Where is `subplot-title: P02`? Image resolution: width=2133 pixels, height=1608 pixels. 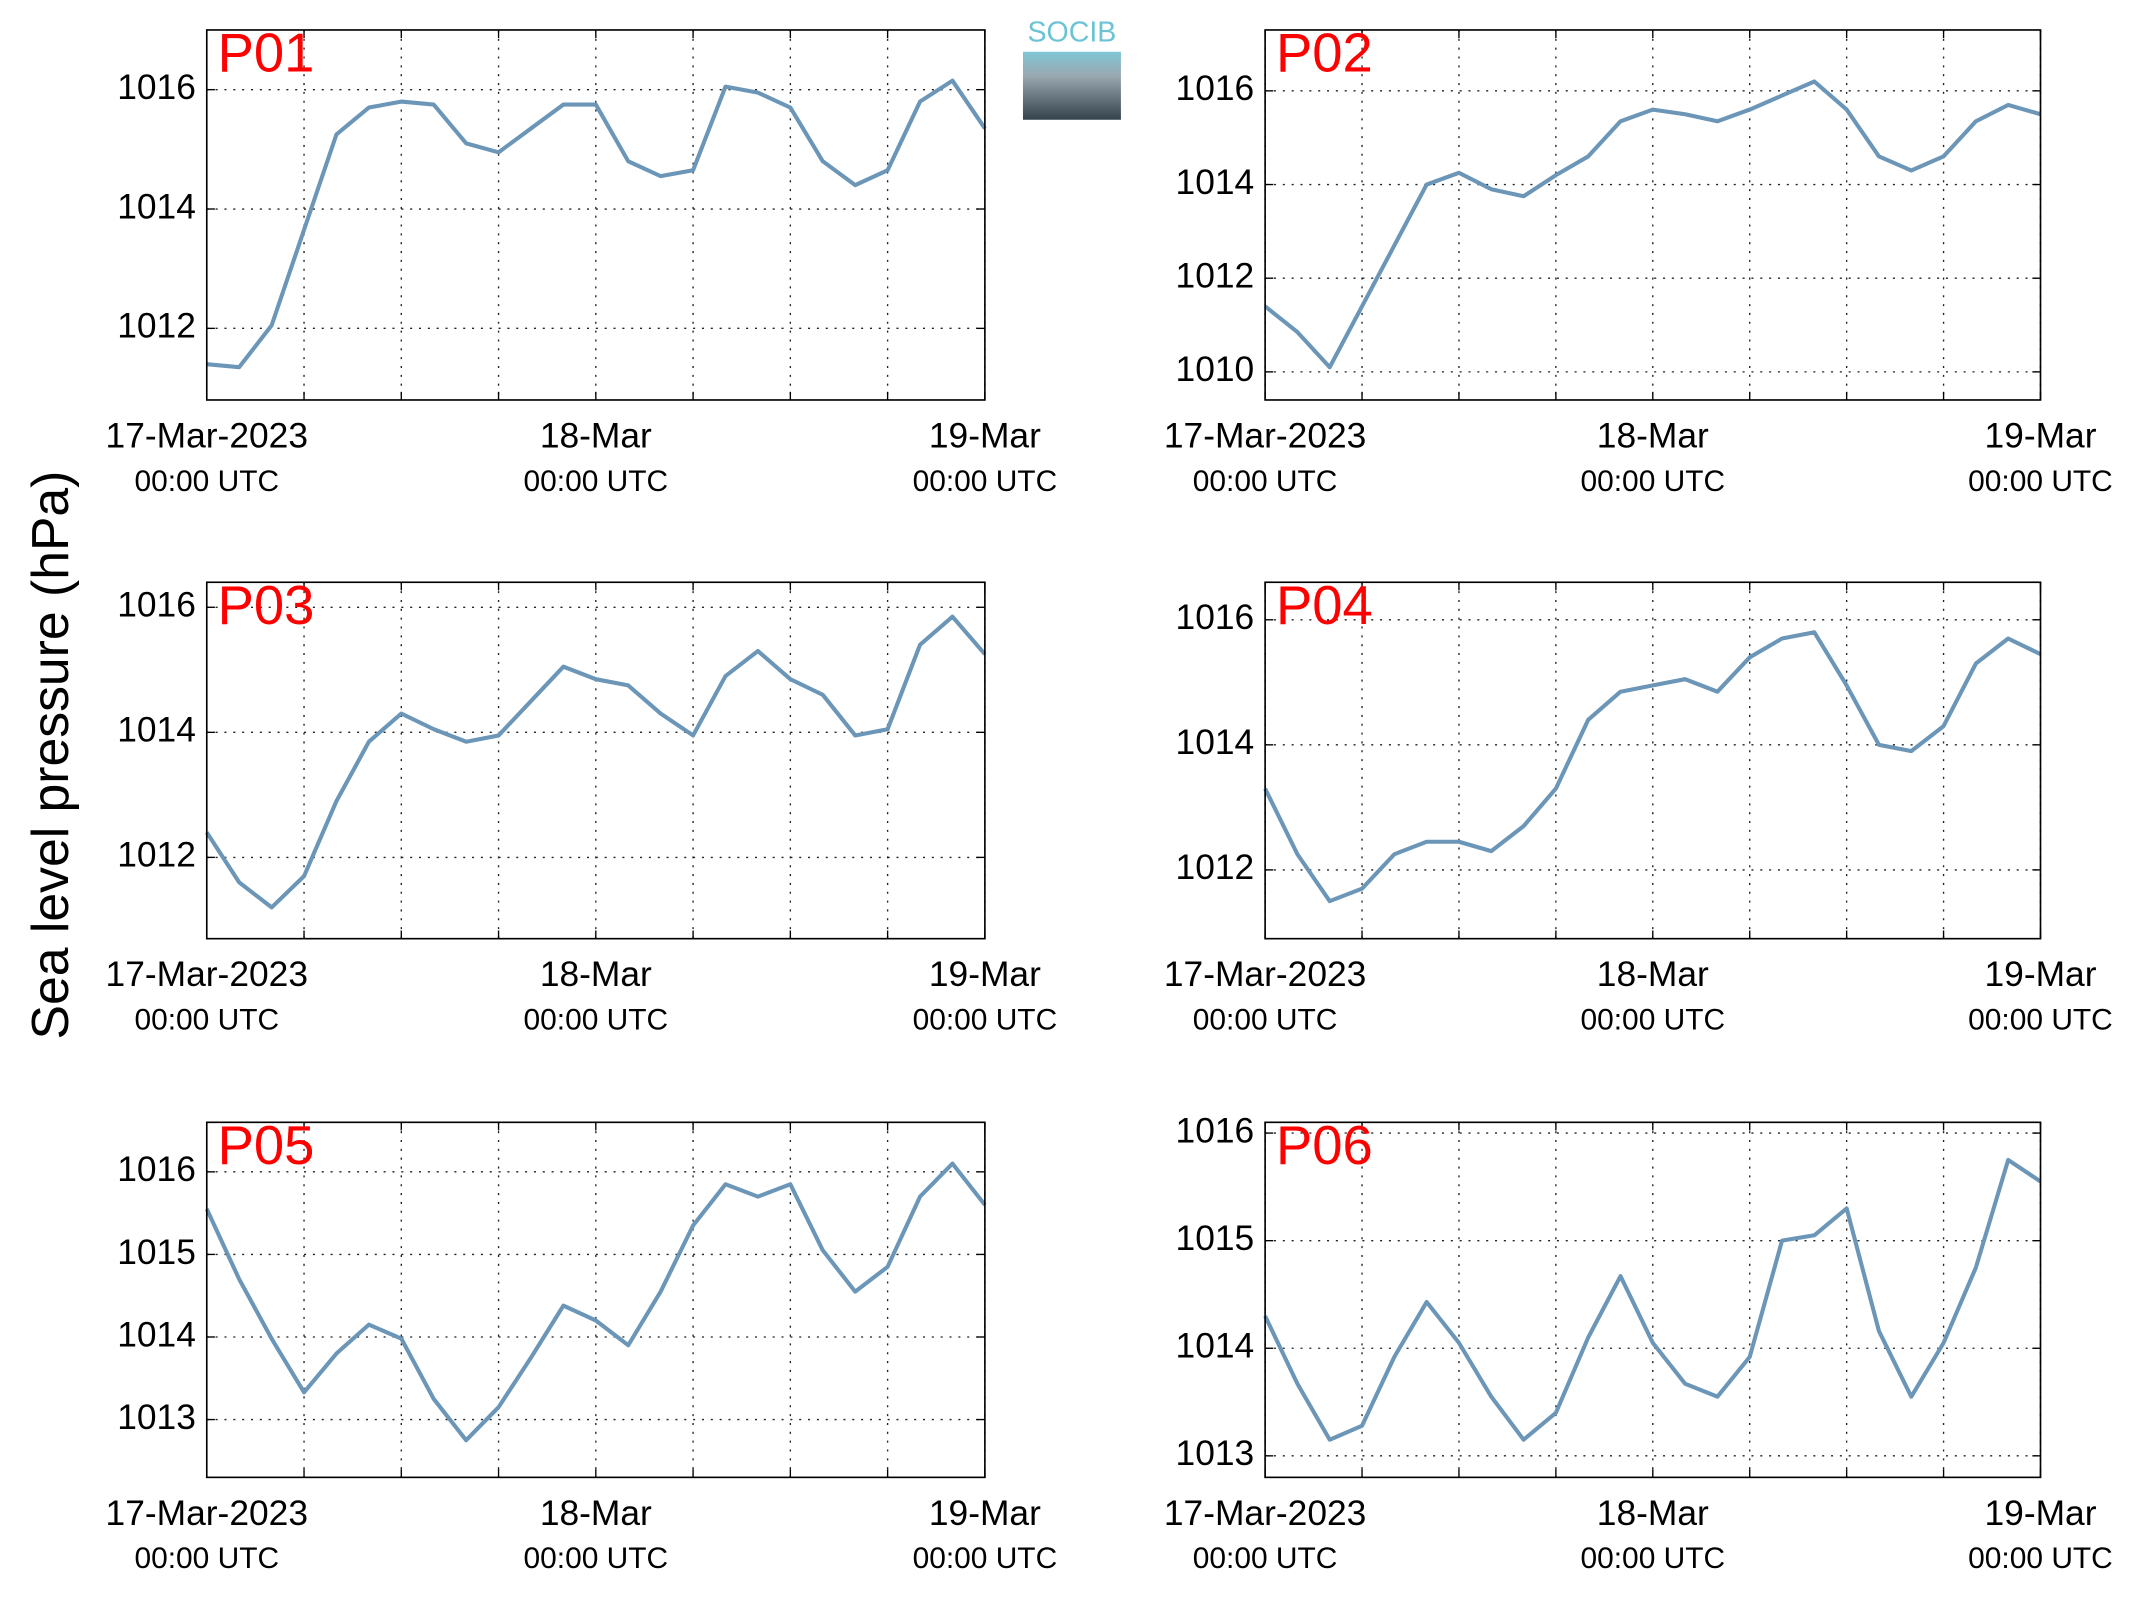
subplot-title: P02 is located at coordinates (1324, 53).